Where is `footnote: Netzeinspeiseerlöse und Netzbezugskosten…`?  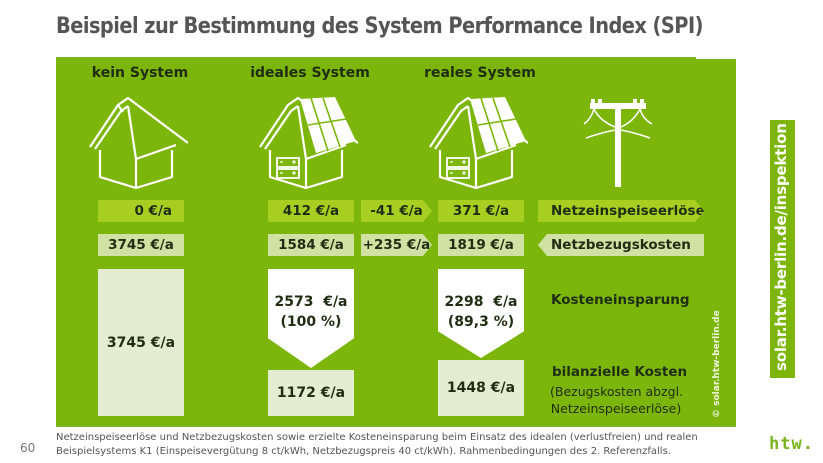 footnote: Netzeinspeiseerlöse und Netzbezugskosten… is located at coordinates (396, 445).